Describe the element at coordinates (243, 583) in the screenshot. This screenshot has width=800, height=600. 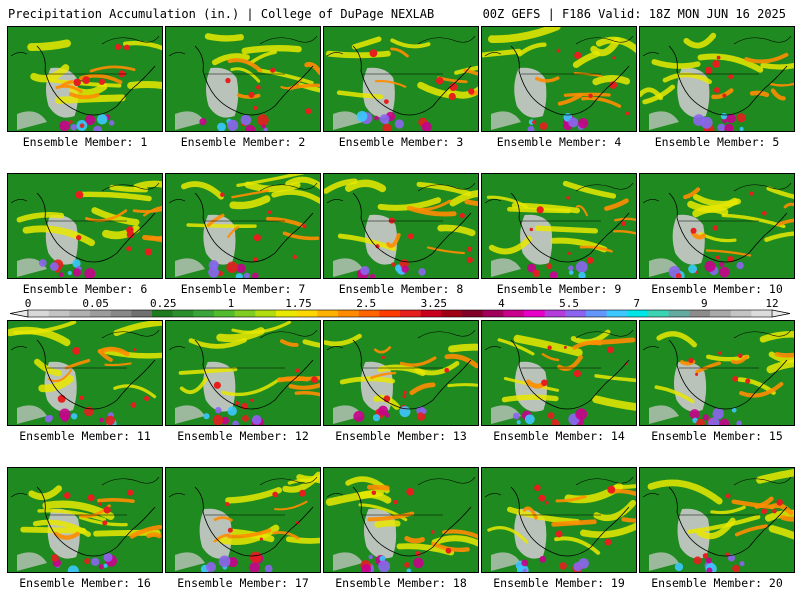
I see `ensemble-member-label: Ensemble Member: 17` at that location.